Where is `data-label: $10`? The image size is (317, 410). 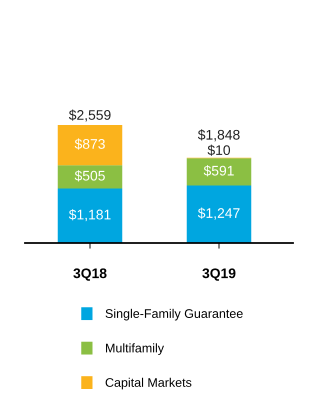 data-label: $10 is located at coordinates (219, 150).